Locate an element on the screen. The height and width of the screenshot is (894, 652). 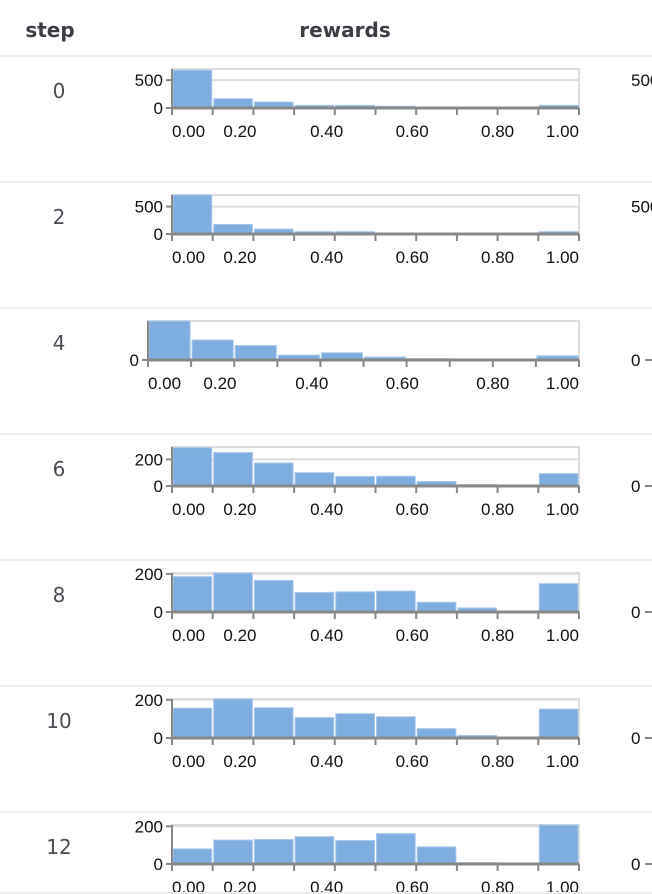
next-column-tick-label: 500 is located at coordinates (641, 207).